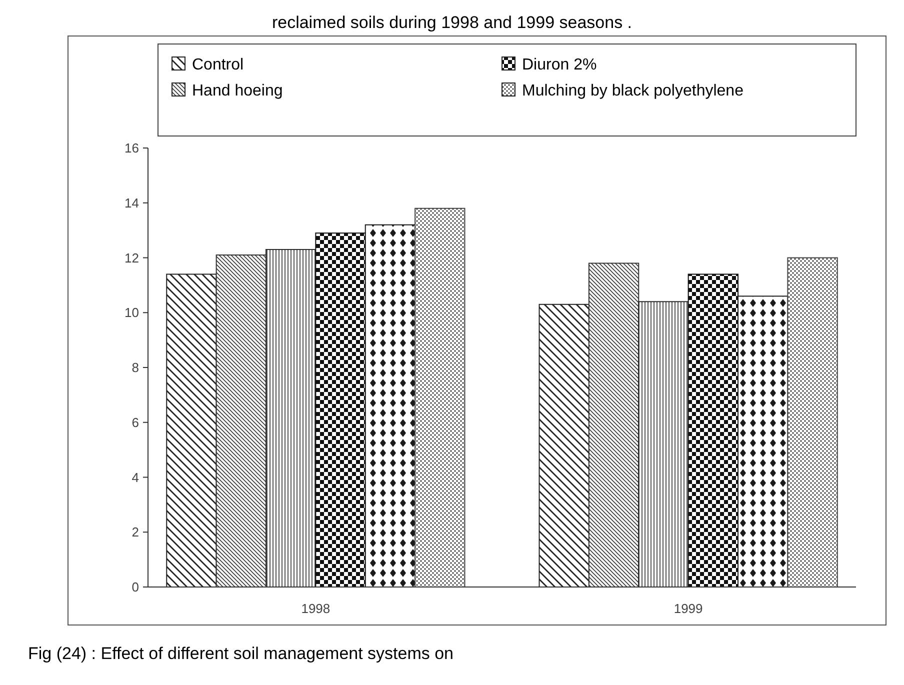 The image size is (904, 685). I want to click on chart-title: reclaimed soils during 1998 and 1999 seasons ., so click(452, 22).